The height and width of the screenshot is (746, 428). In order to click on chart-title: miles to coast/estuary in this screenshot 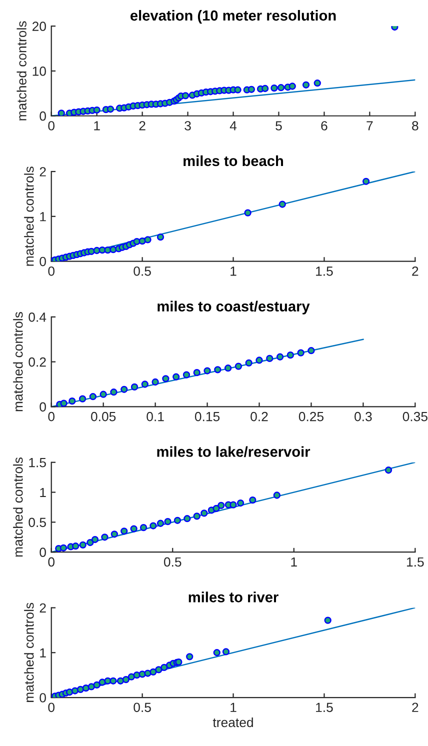, I will do `click(234, 307)`.